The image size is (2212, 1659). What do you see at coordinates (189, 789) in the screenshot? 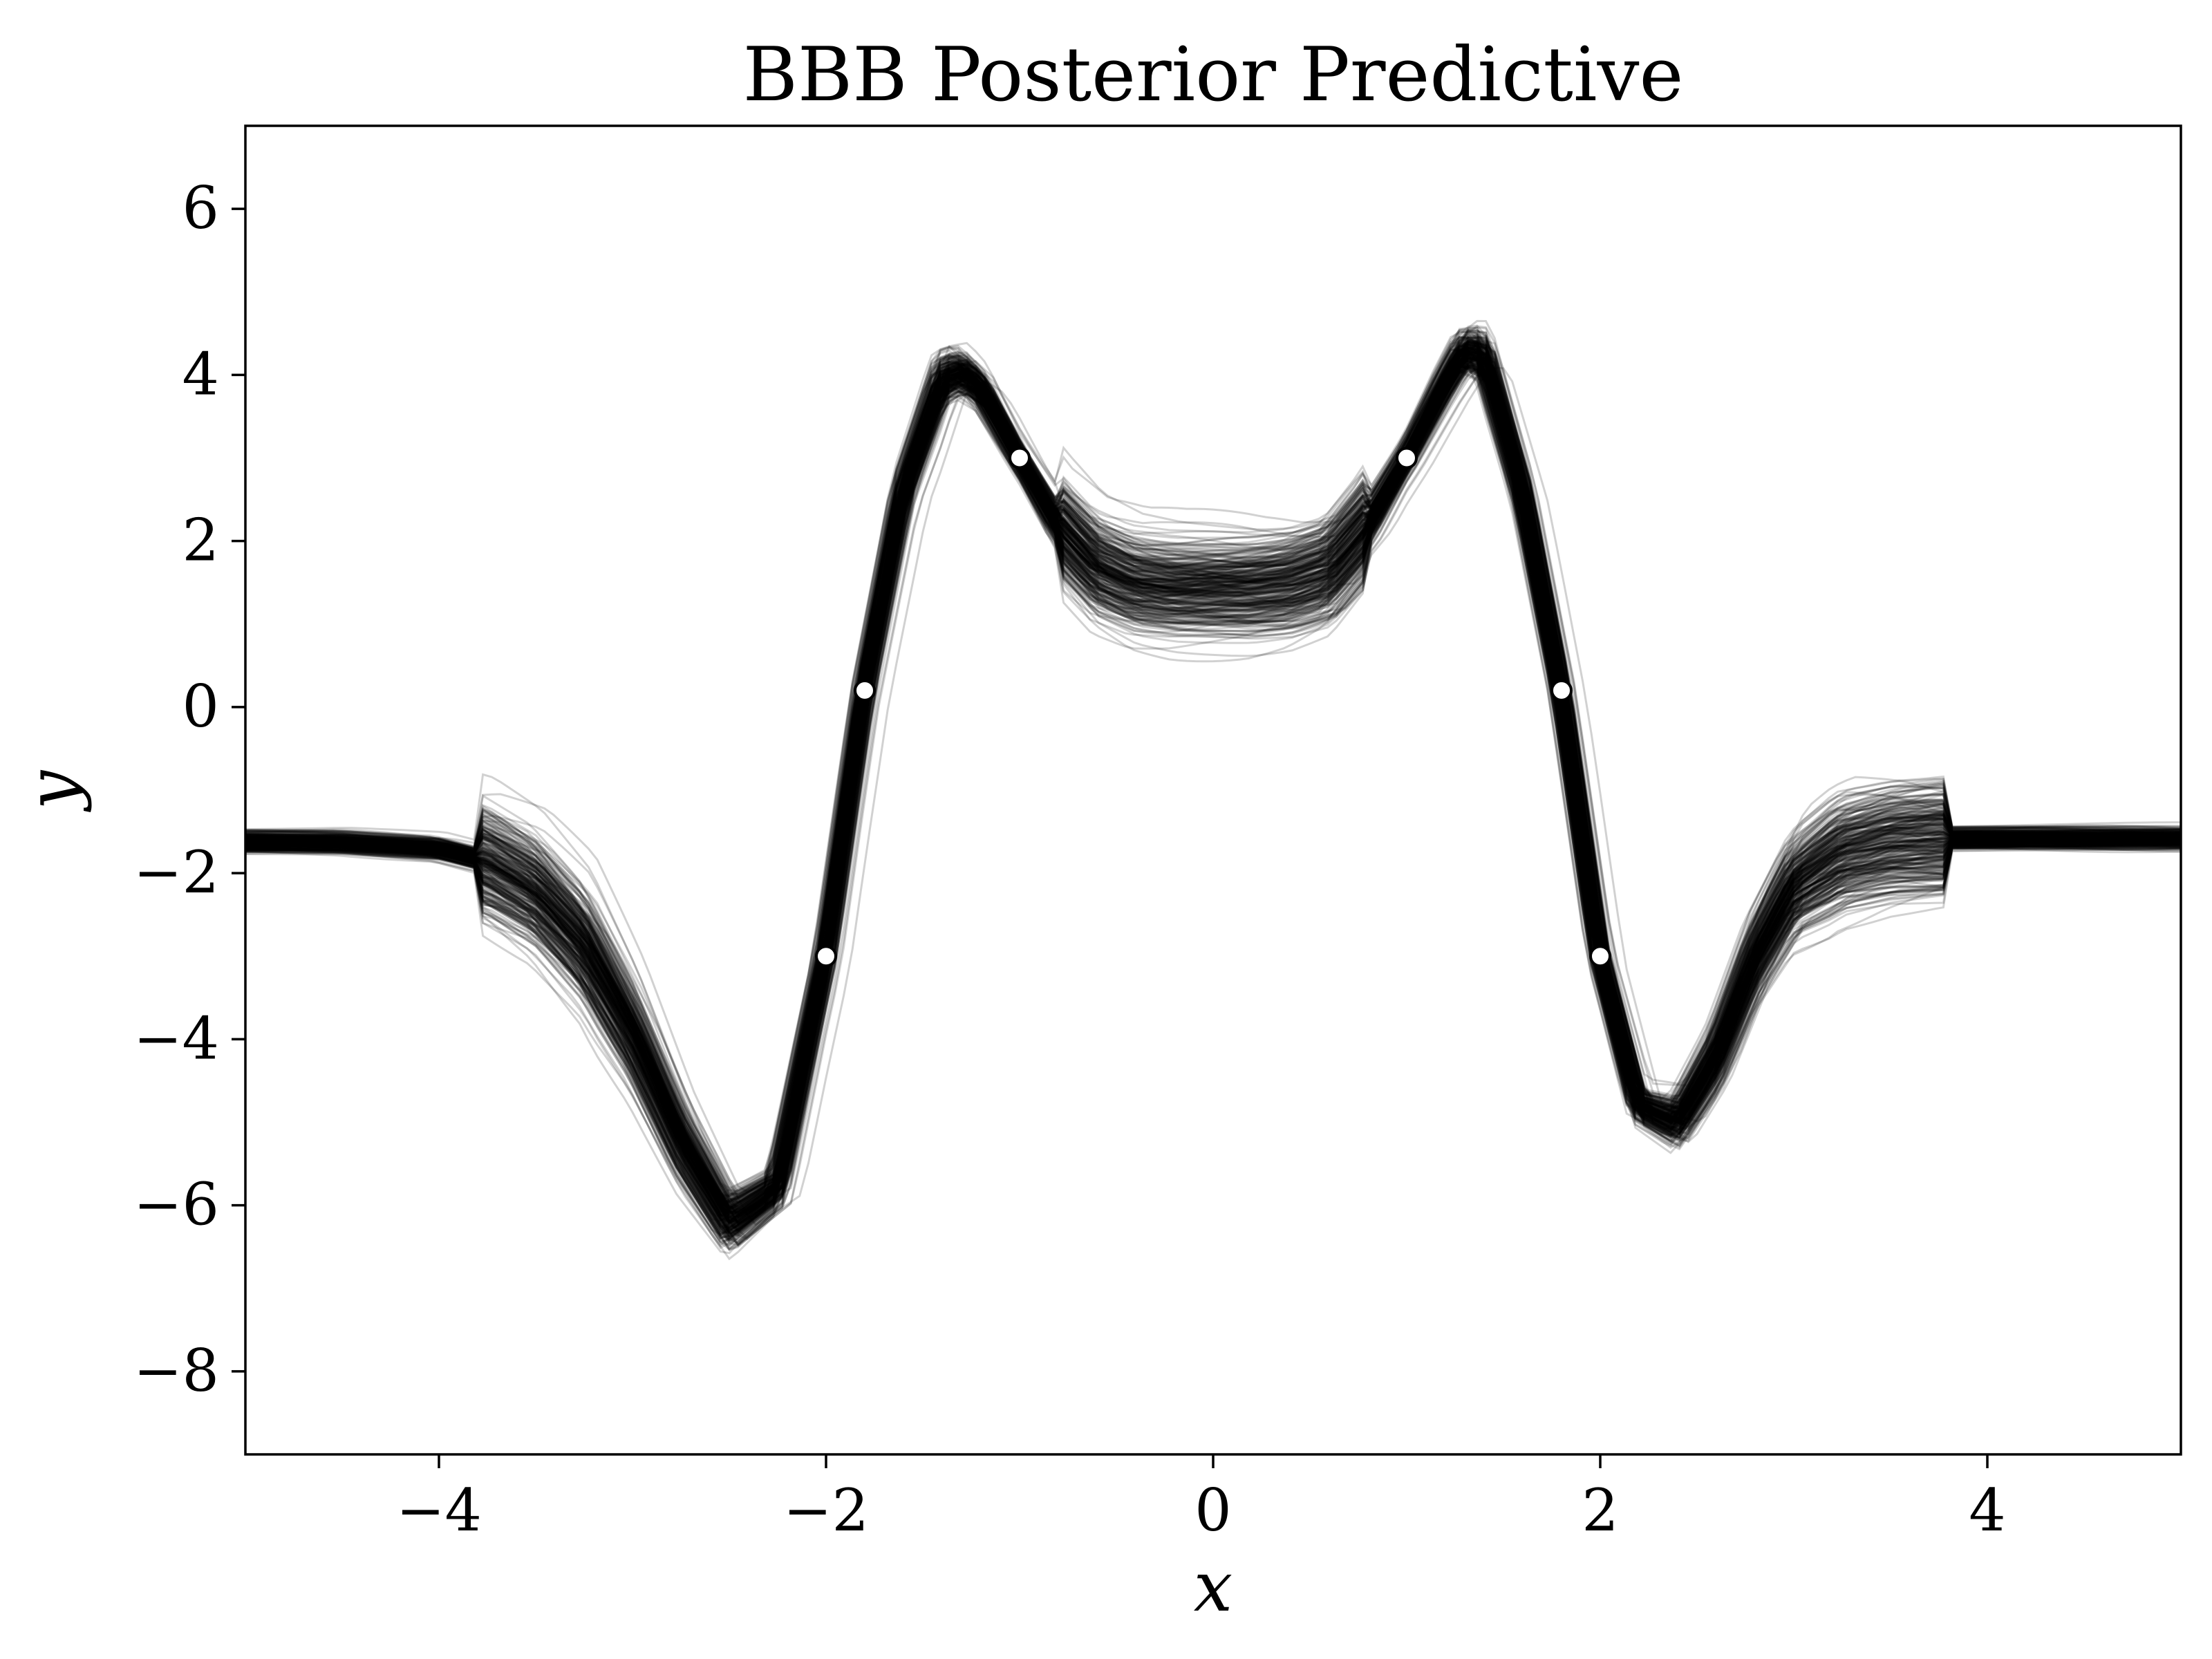
I see `y-axis-ticks: 6 4 2 0 −2 −4 −6 −8` at bounding box center [189, 789].